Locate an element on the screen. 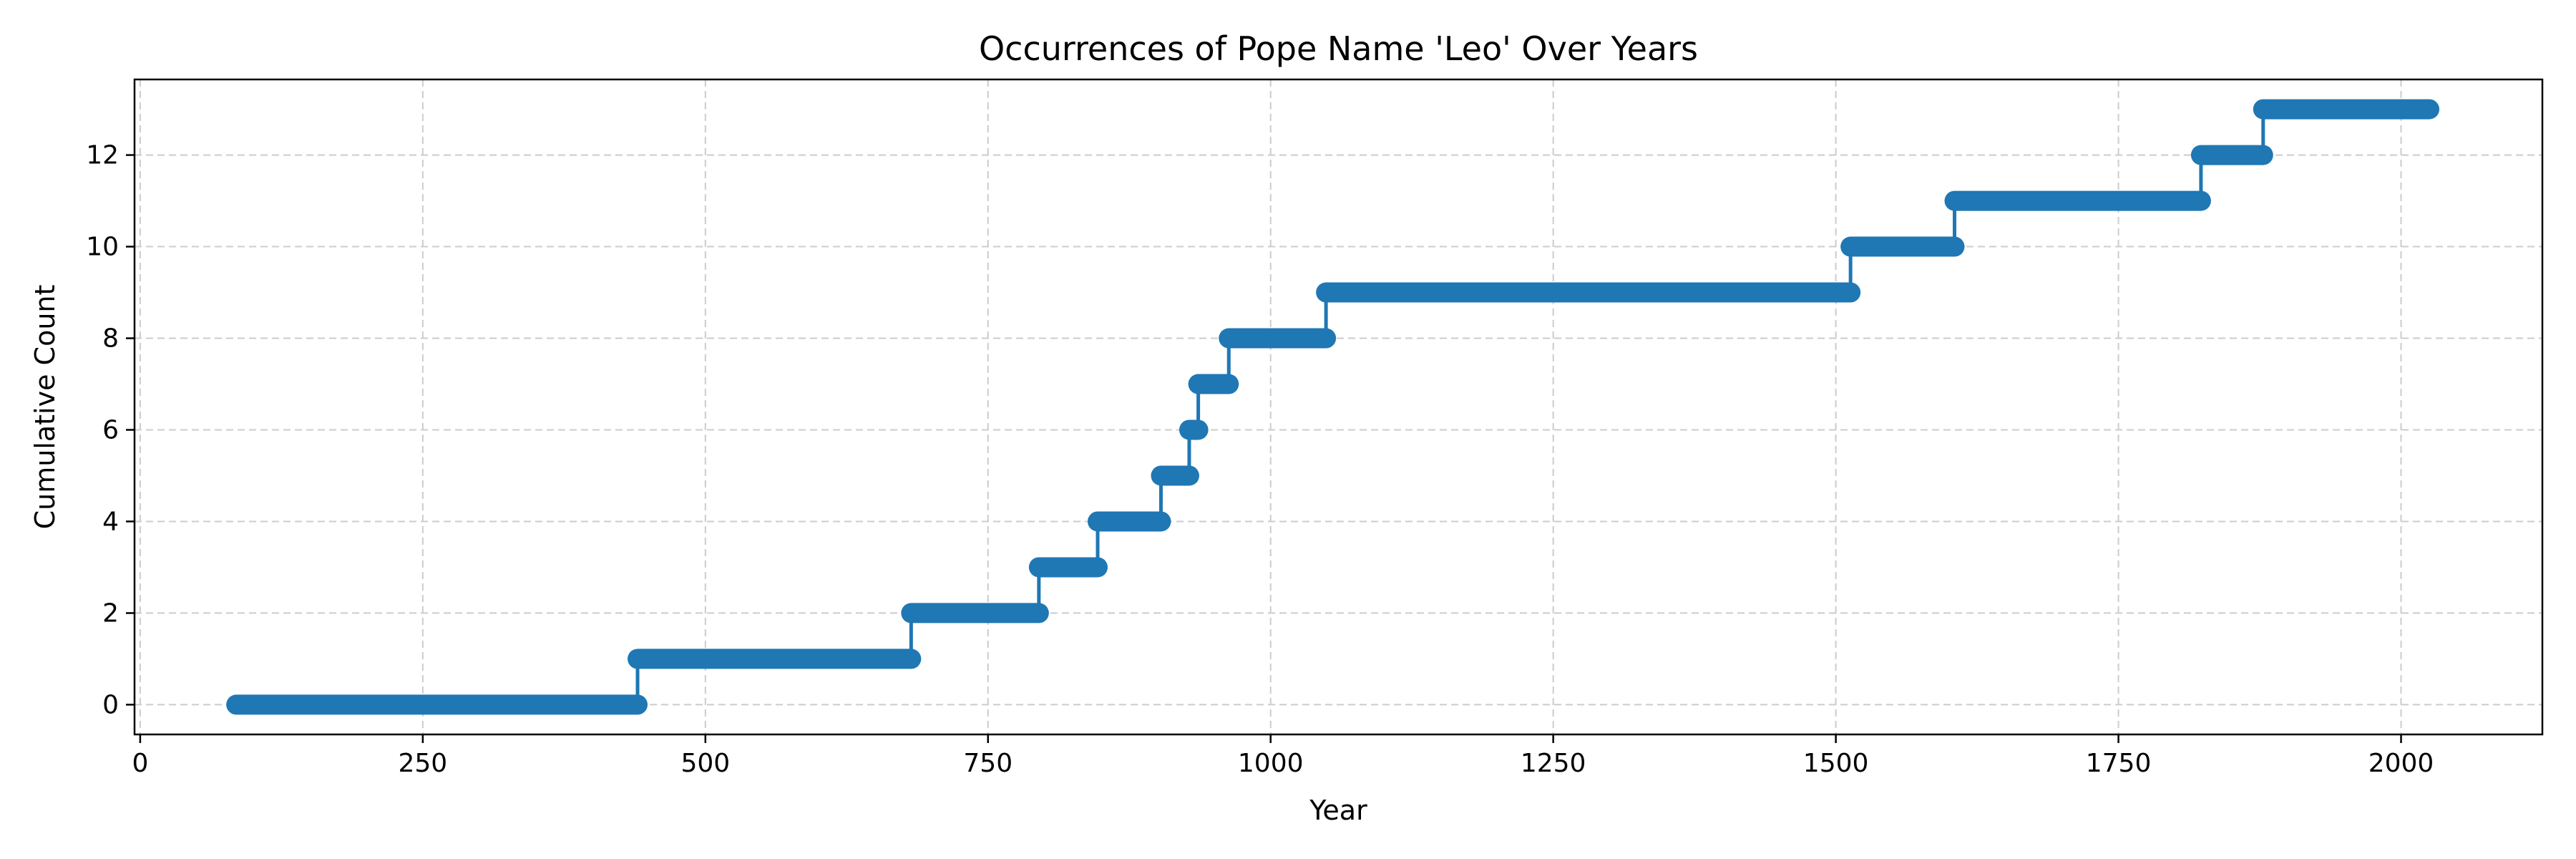 The width and height of the screenshot is (2576, 859). y-tick-label: 2 is located at coordinates (110, 613).